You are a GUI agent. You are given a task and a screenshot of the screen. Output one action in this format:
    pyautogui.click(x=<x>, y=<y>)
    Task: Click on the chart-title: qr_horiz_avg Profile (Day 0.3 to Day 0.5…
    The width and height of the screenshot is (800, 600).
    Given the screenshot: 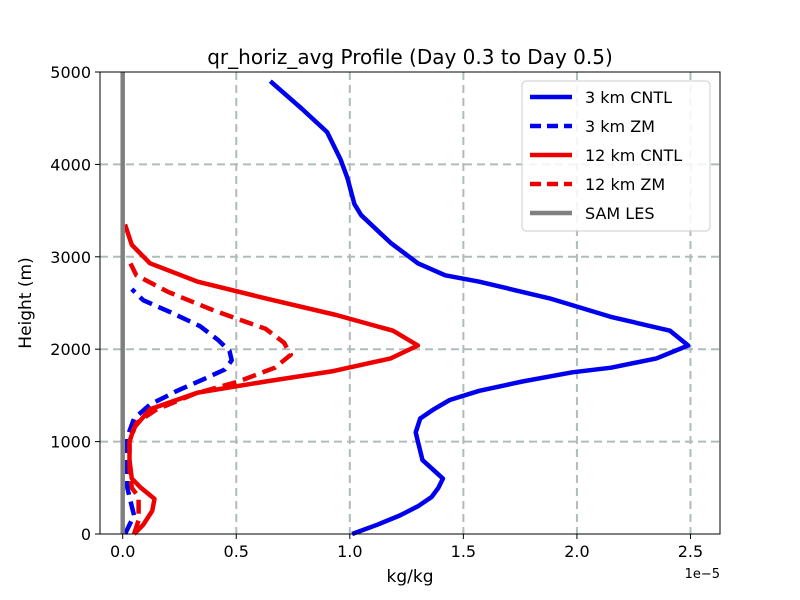 What is the action you would take?
    pyautogui.click(x=410, y=57)
    